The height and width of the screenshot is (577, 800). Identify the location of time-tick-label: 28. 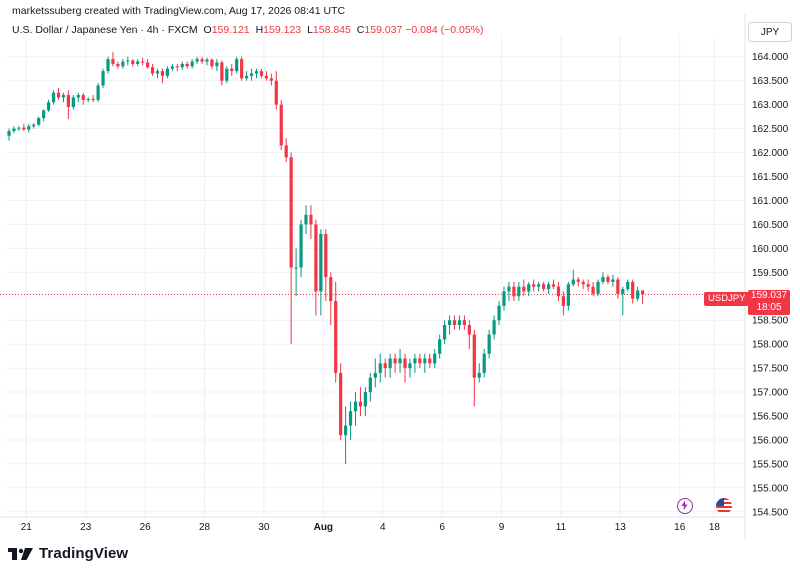
(205, 527).